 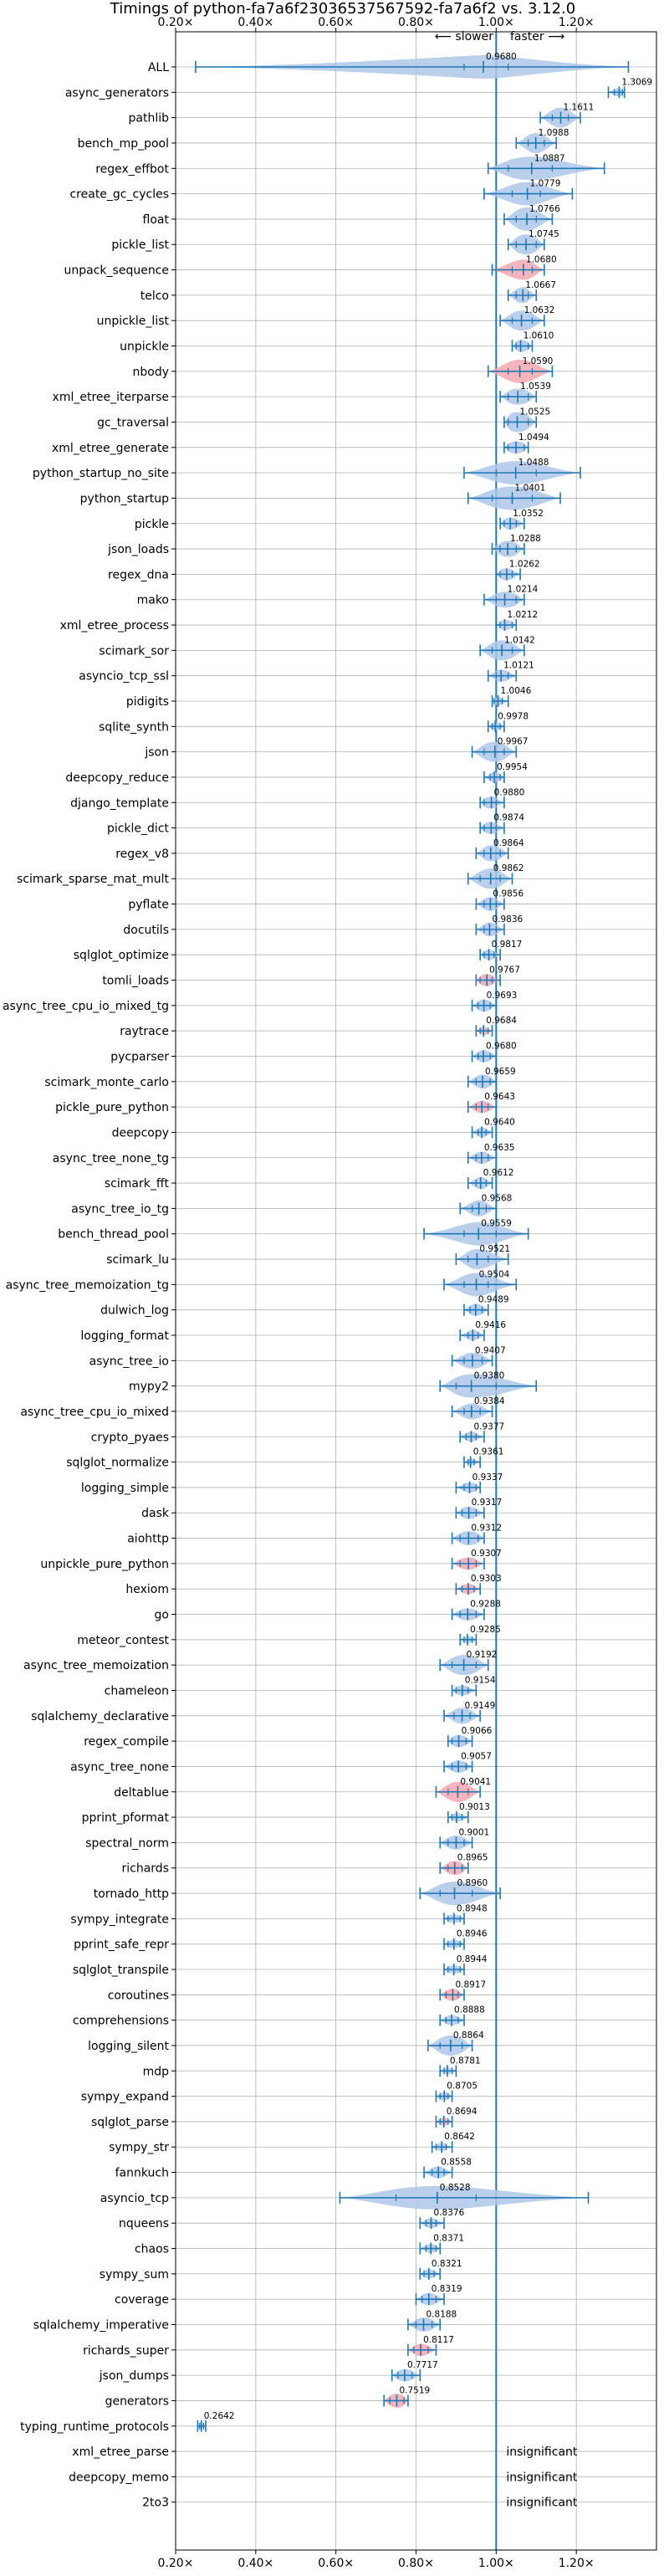 What do you see at coordinates (124, 677) in the screenshot?
I see `benchmark-label: asyncio_tcp_ssl` at bounding box center [124, 677].